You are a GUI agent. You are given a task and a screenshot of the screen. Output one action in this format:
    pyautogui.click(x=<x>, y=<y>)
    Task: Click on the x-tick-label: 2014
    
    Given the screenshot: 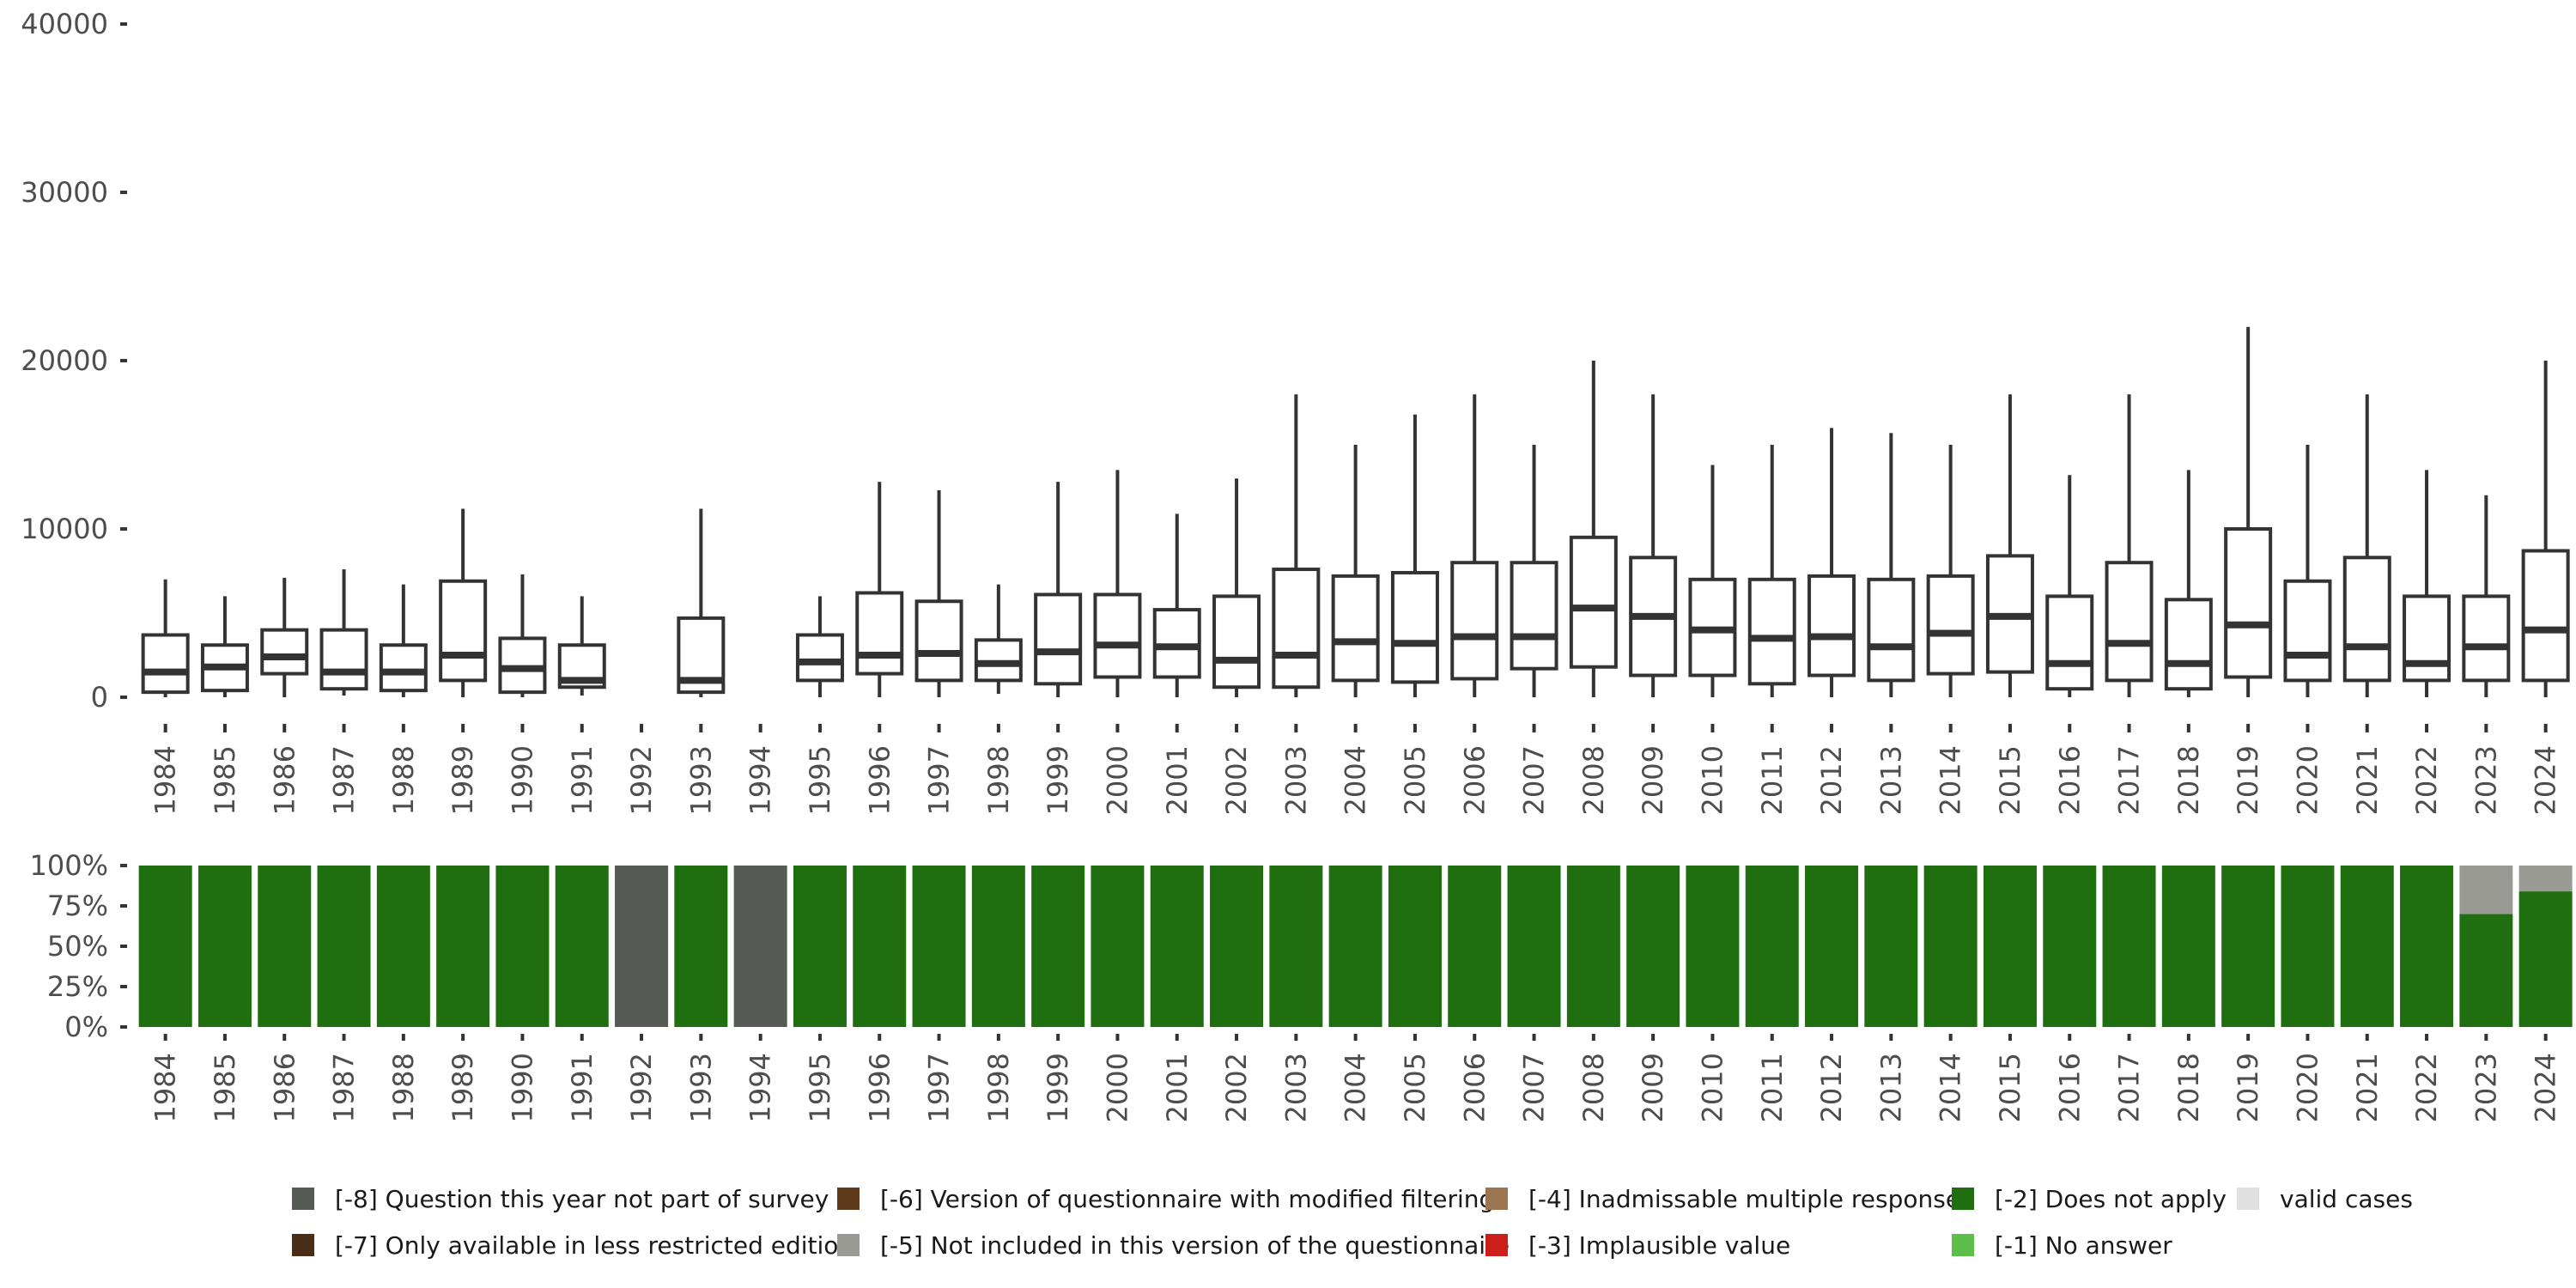 What is the action you would take?
    pyautogui.click(x=1951, y=1087)
    